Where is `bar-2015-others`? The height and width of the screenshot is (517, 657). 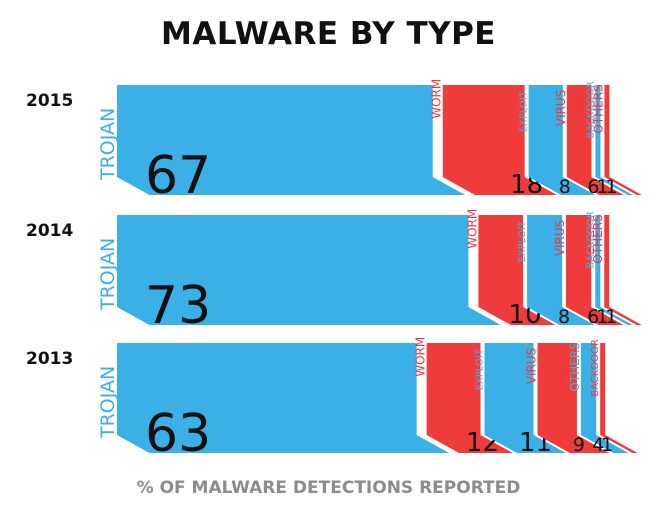 bar-2015-others is located at coordinates (623, 140).